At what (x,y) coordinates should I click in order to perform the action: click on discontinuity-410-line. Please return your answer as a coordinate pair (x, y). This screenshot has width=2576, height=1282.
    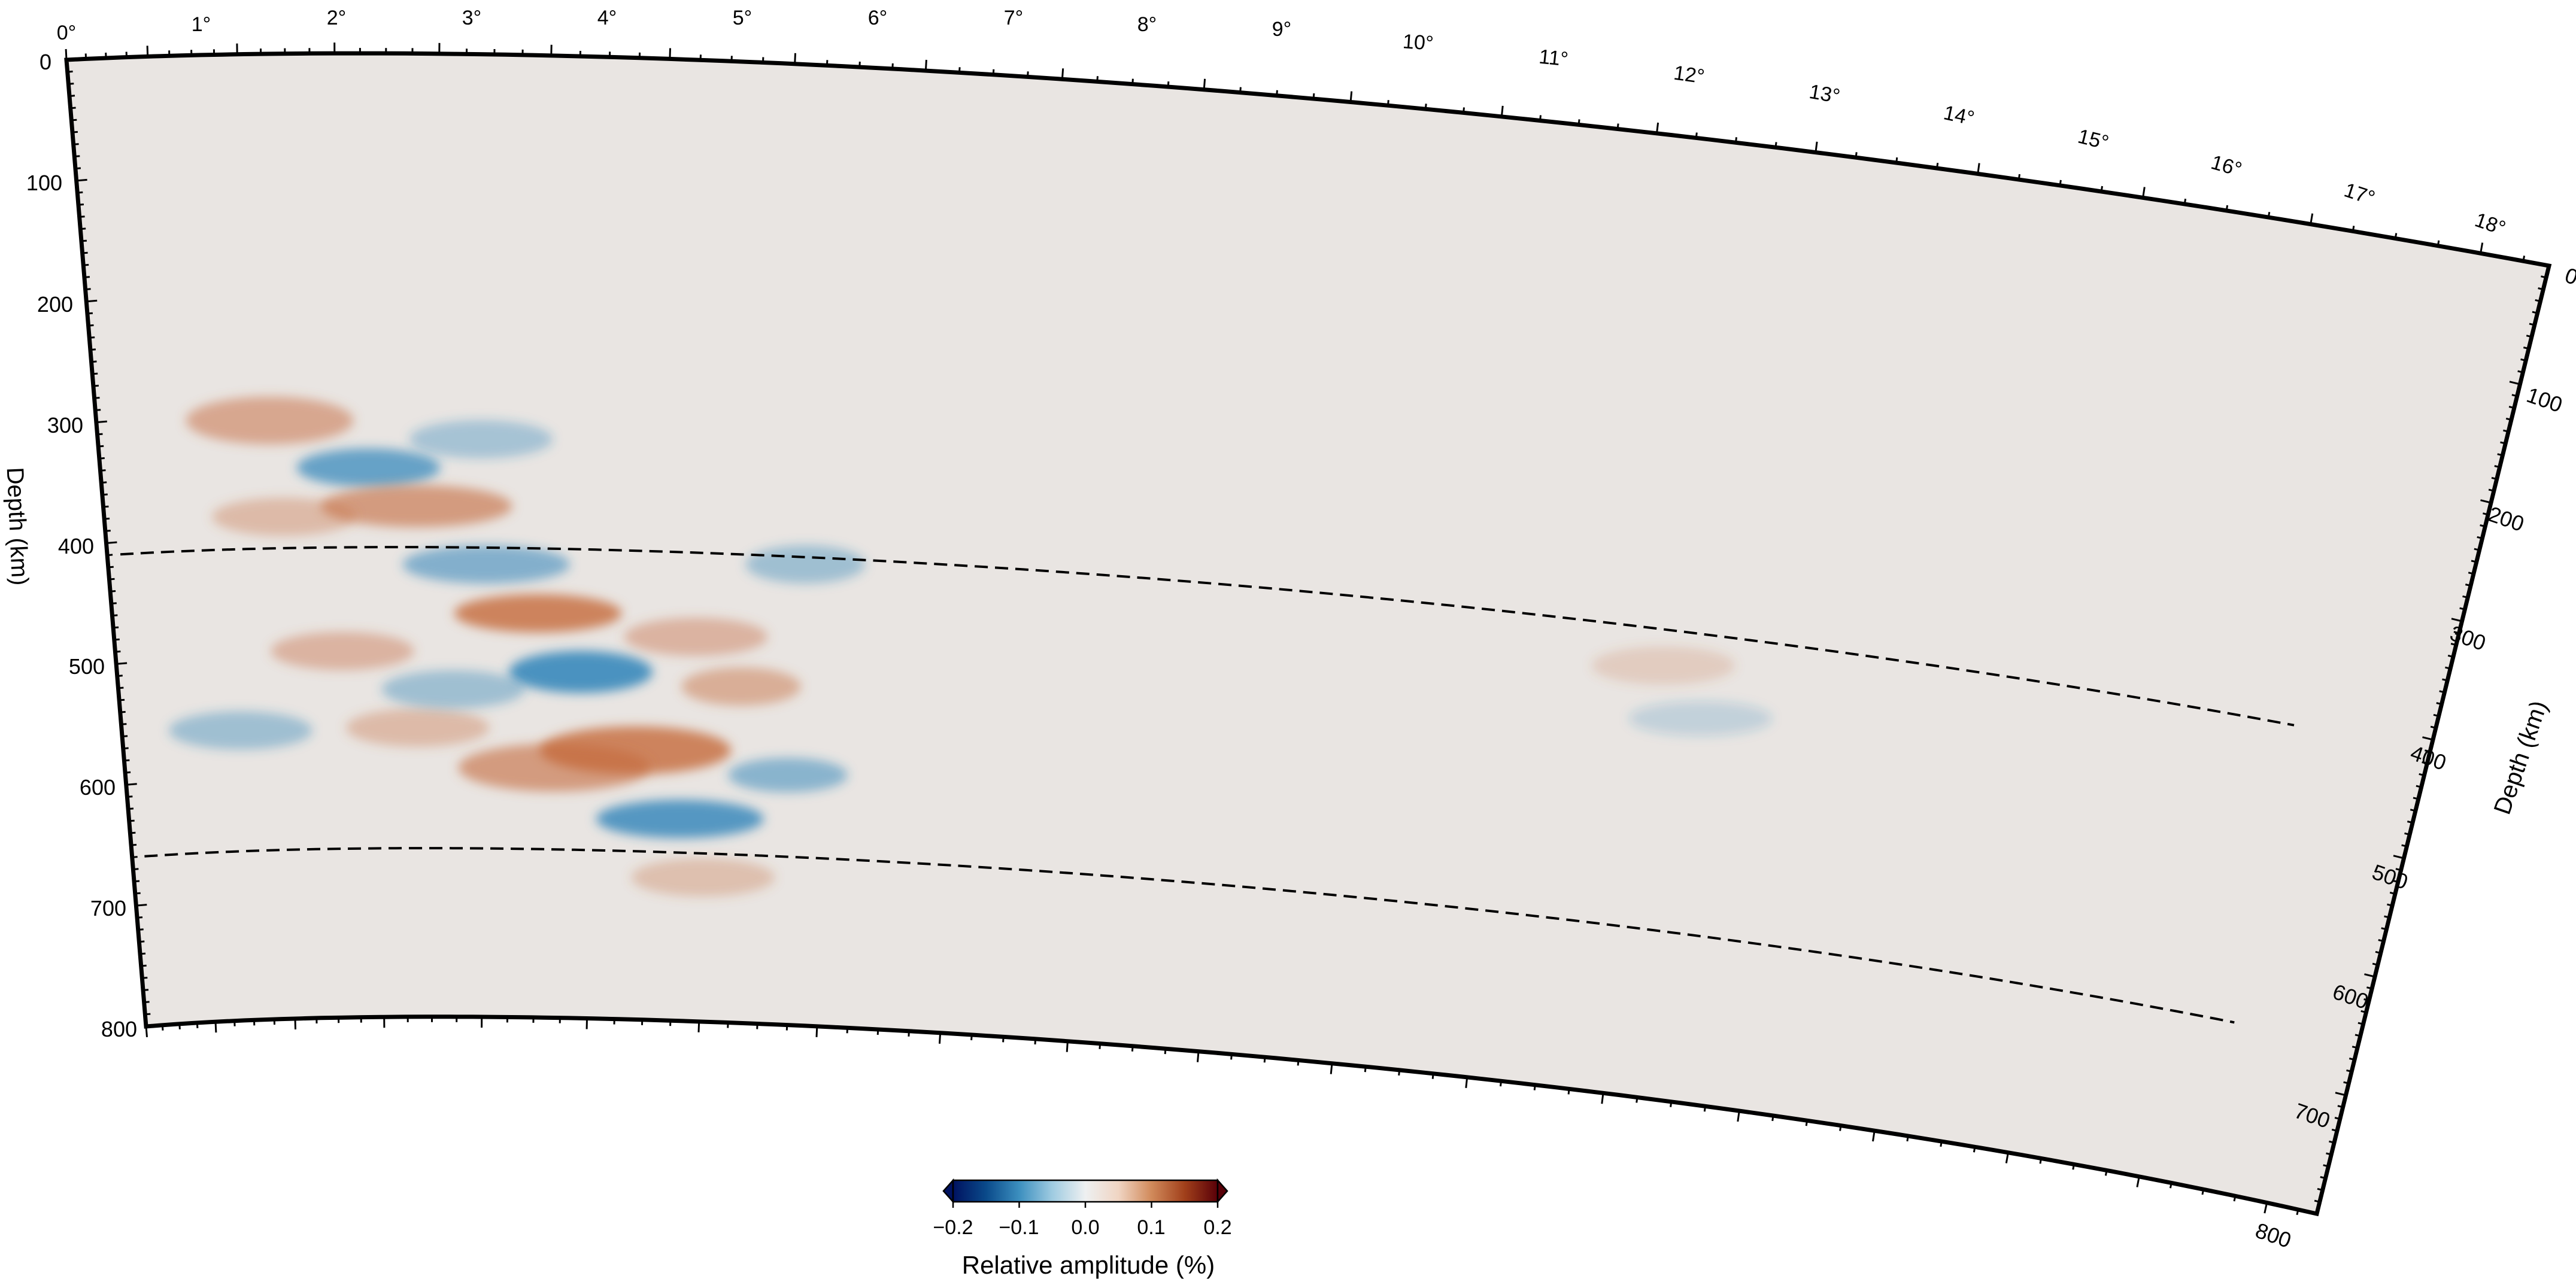
    Looking at the image, I should click on (1207, 636).